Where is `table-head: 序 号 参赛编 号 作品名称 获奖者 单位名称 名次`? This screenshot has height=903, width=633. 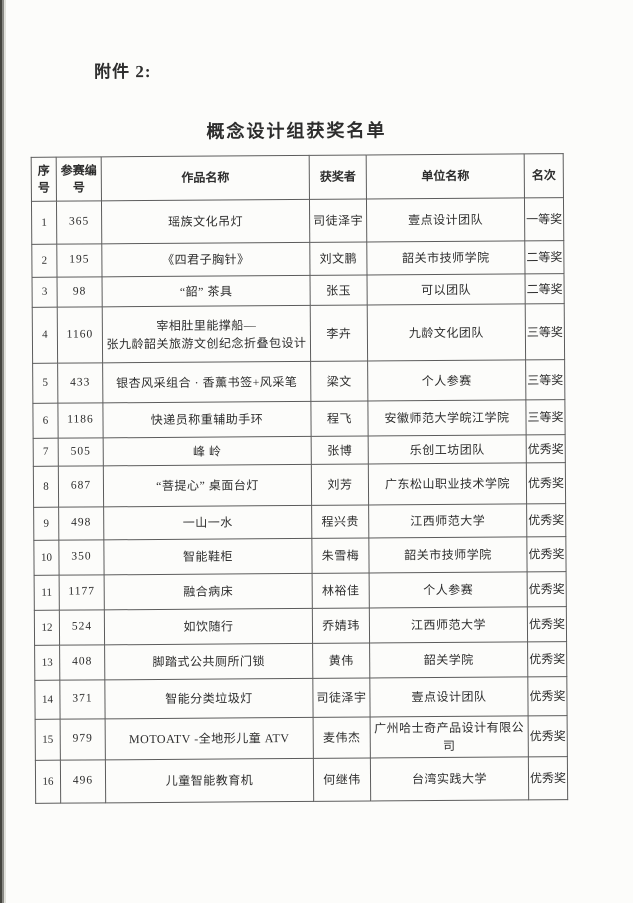
table-head: 序 号 参赛编 号 作品名称 获奖者 单位名称 名次 is located at coordinates (297, 177).